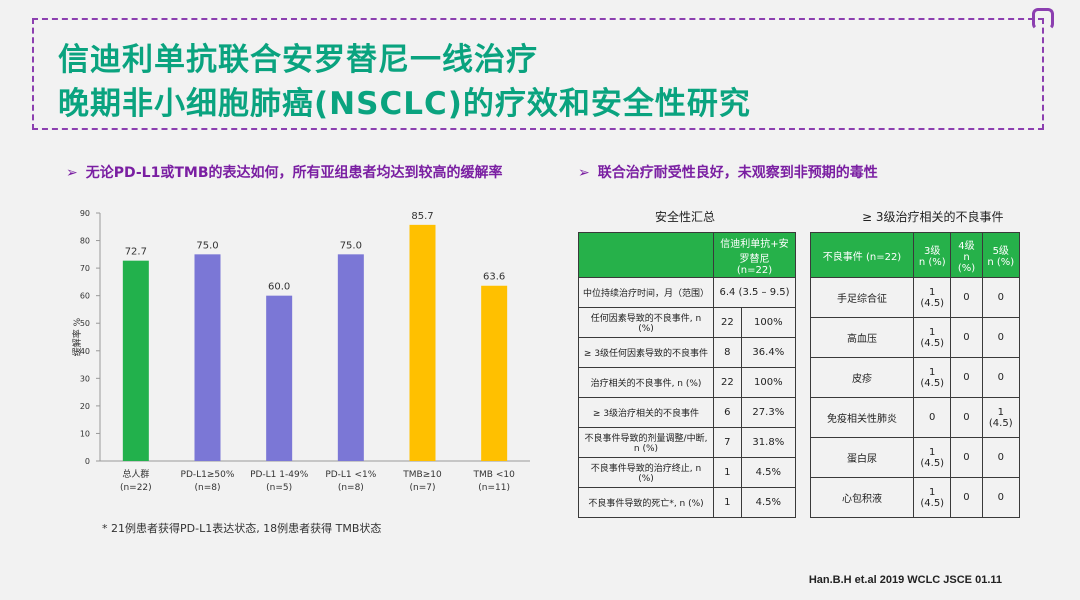  I want to click on header-cell: 不良事件 (n=22), so click(862, 255).